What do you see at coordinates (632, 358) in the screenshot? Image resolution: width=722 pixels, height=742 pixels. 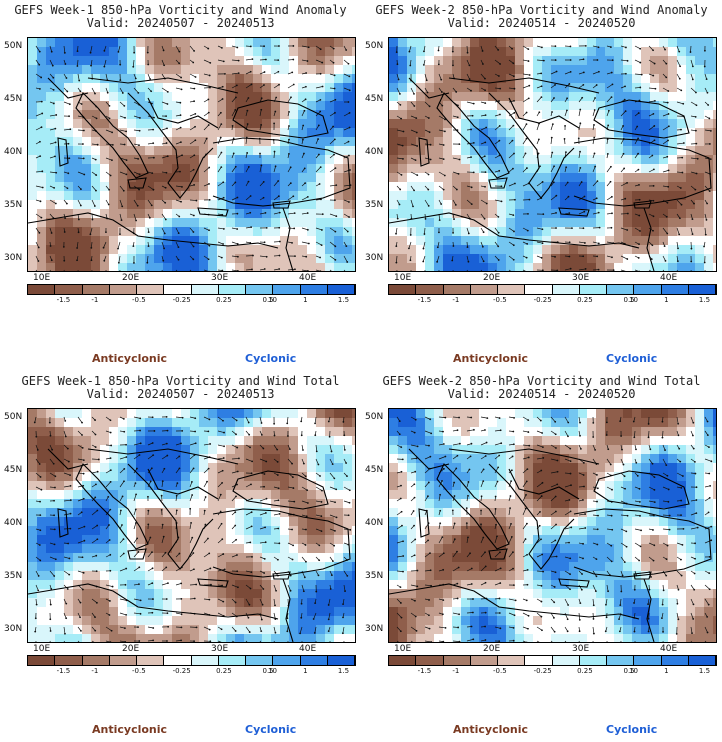 I see `cyclonic-label: Cyclonic` at bounding box center [632, 358].